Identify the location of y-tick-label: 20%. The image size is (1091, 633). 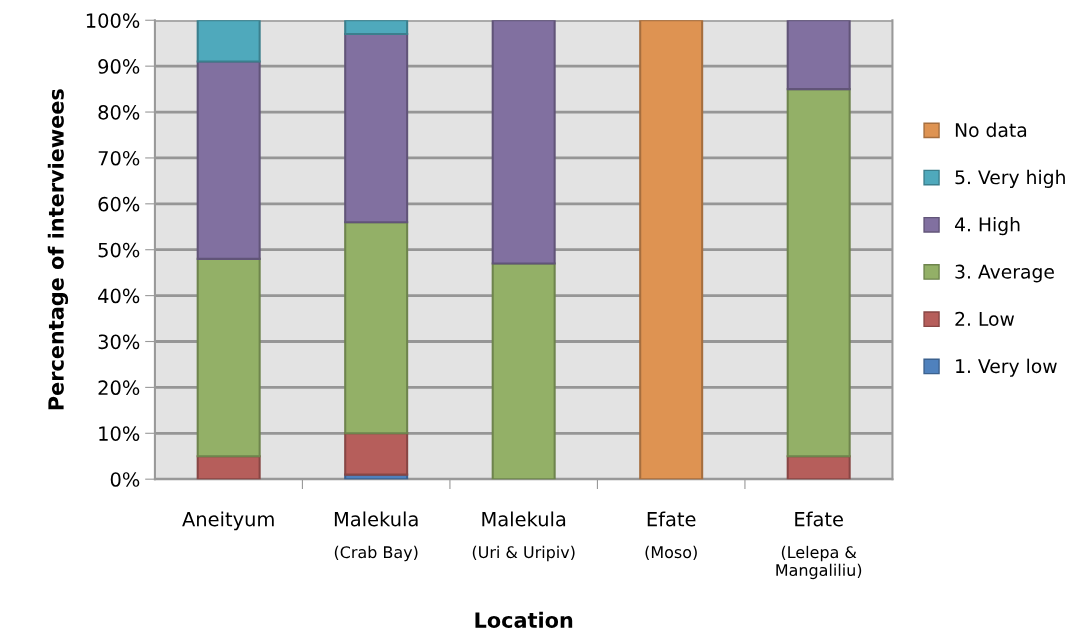
(119, 388).